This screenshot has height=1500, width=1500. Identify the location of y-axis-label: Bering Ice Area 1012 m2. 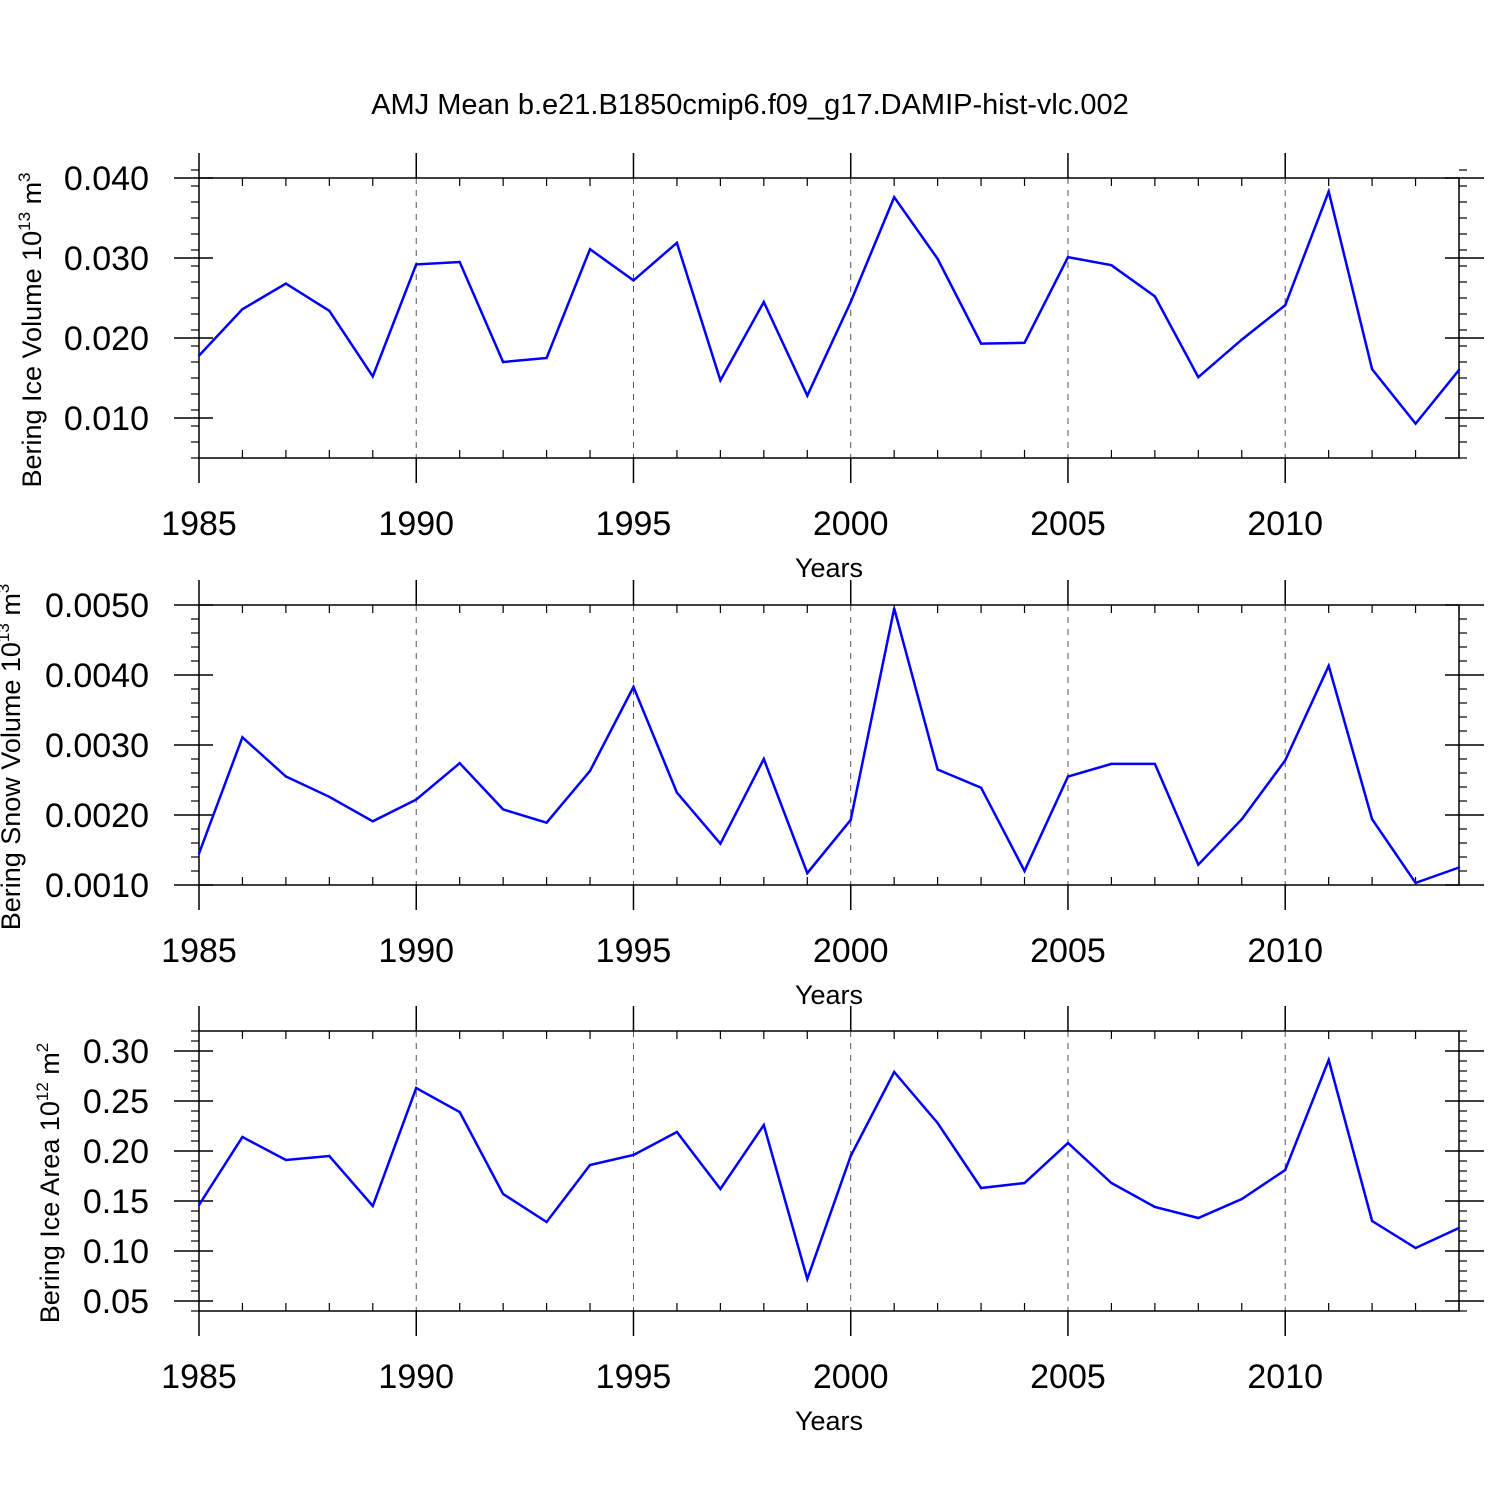
(49, 1183).